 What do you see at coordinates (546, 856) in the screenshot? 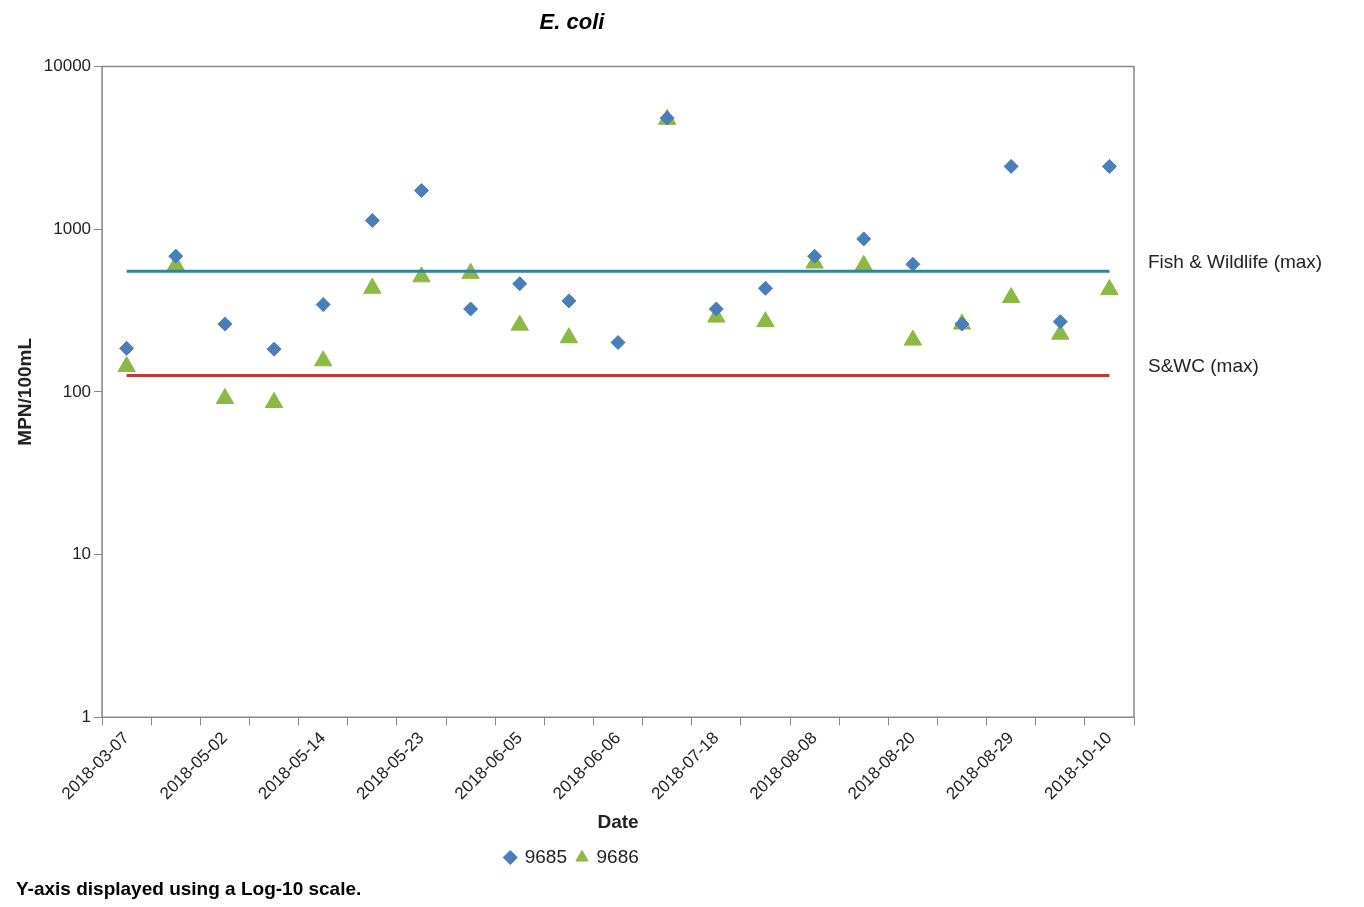
I see `legend-label: 9685` at bounding box center [546, 856].